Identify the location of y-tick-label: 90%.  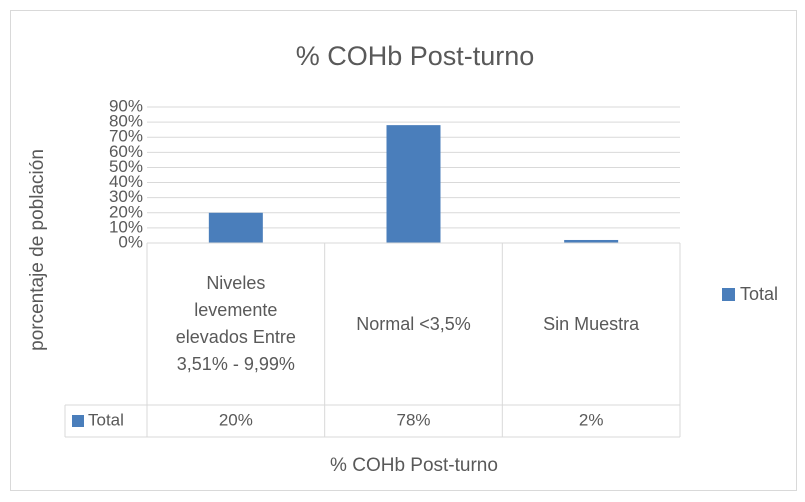
(126, 105).